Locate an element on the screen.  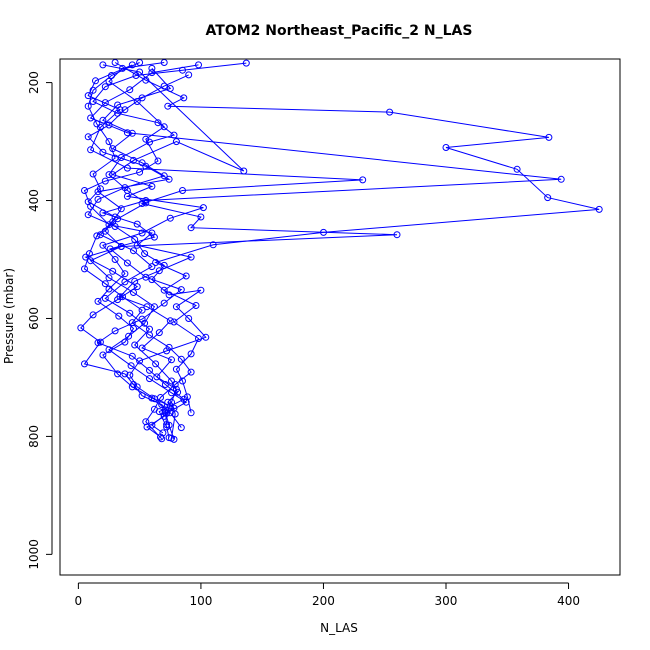
x-tick-label: 200 is located at coordinates (323, 601).